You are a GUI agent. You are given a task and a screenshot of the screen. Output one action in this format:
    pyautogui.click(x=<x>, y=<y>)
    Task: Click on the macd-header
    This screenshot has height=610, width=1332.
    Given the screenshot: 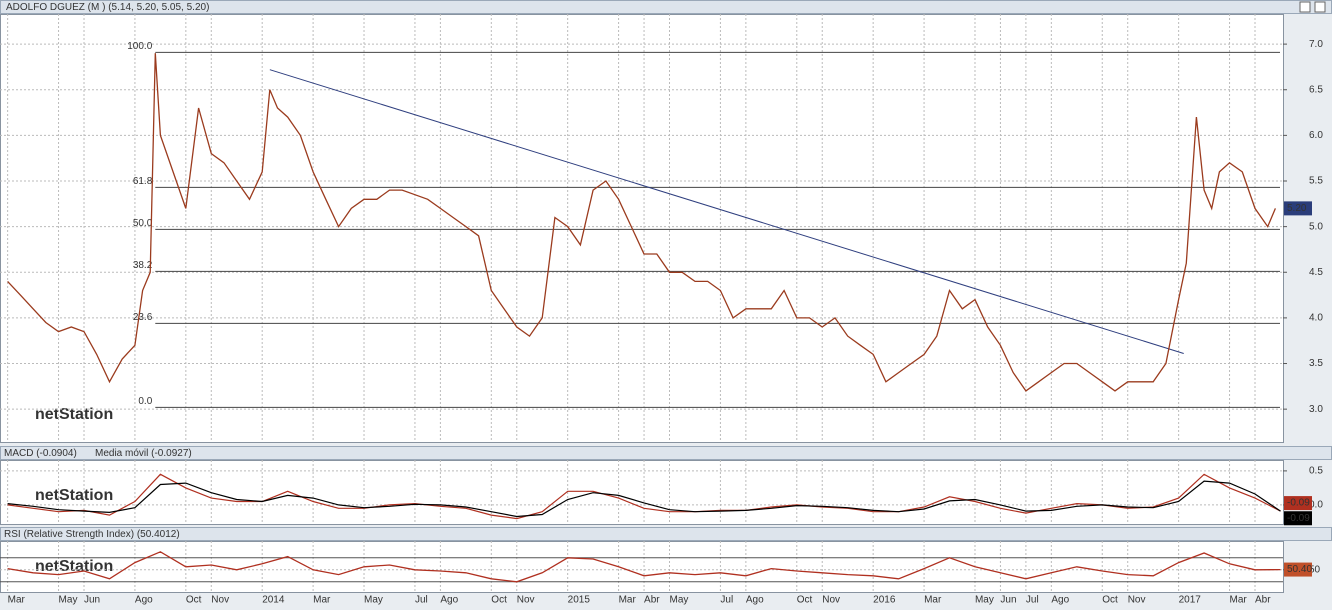 What is the action you would take?
    pyautogui.click(x=666, y=453)
    